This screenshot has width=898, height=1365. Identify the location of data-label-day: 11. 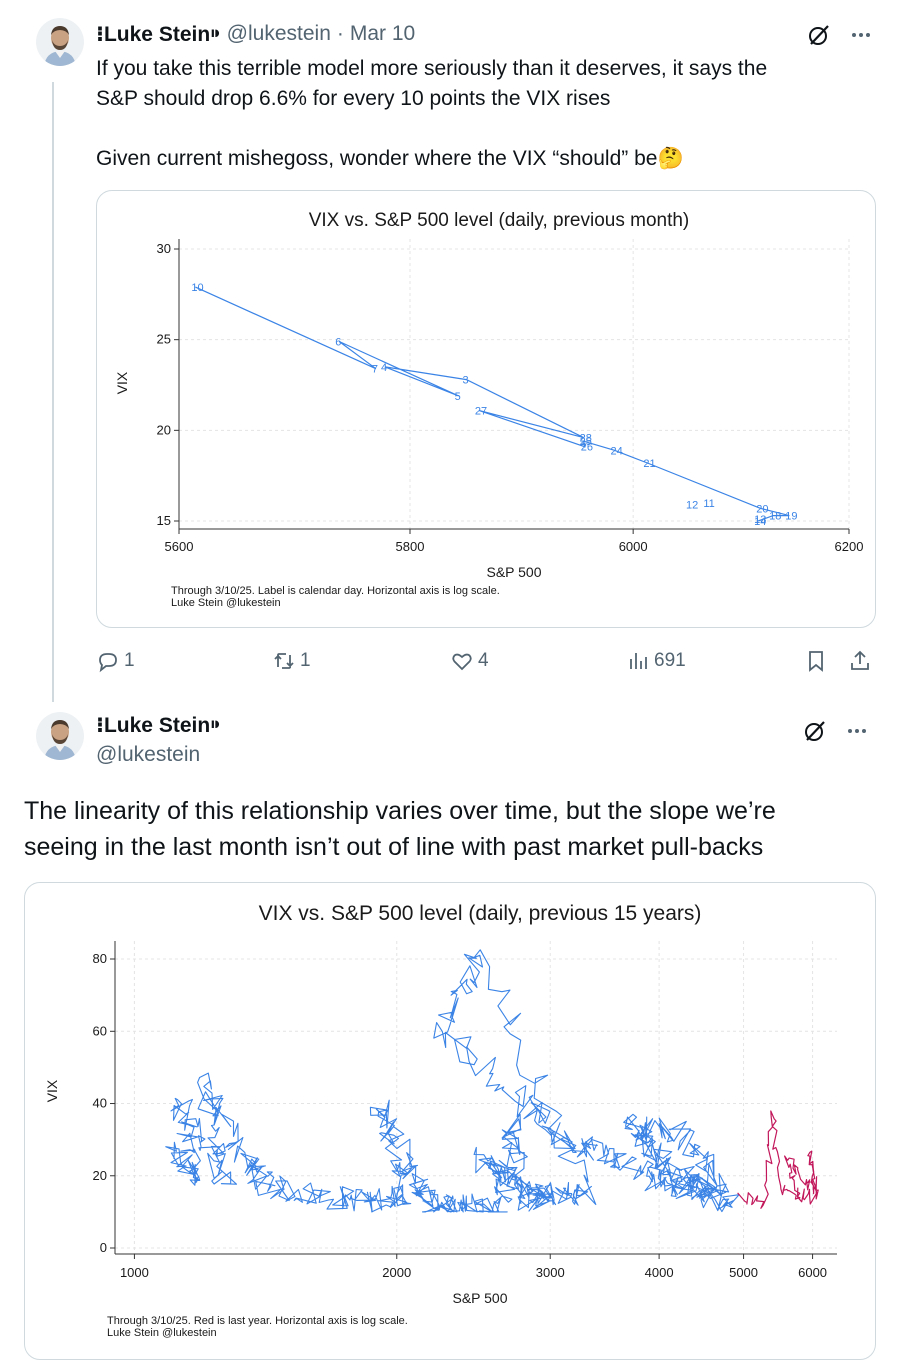
(708, 504).